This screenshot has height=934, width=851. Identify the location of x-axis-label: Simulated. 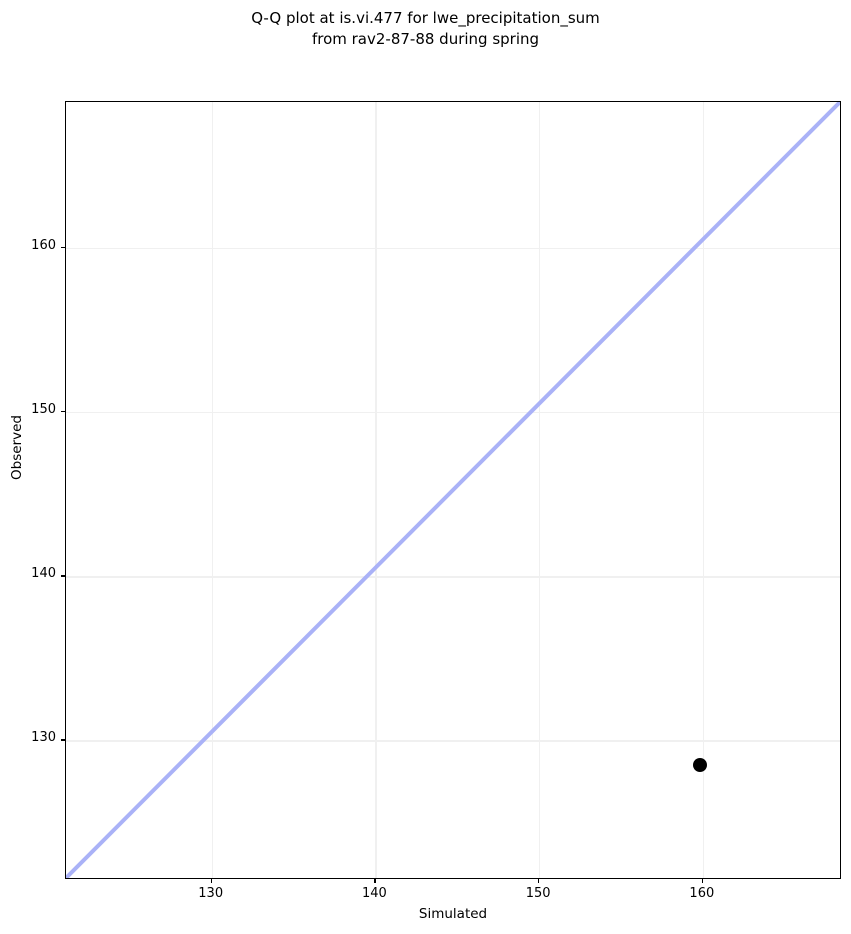
(453, 914).